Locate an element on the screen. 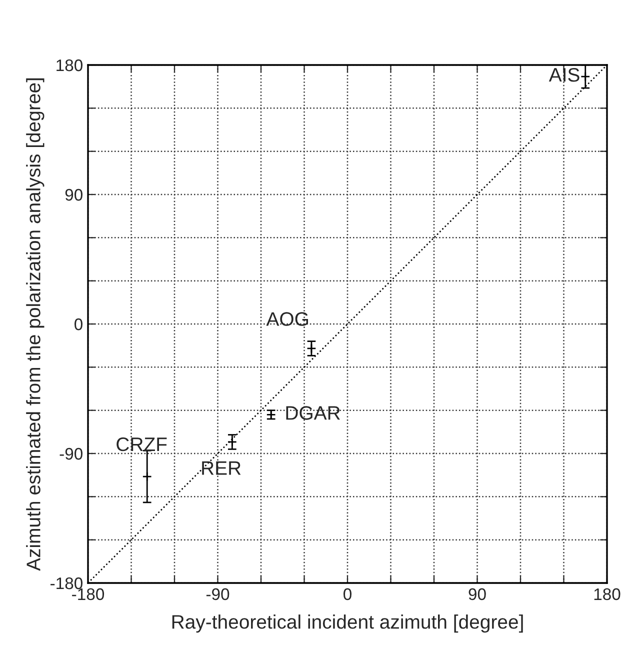 This screenshot has height=651, width=627. y-tick-label: 0 is located at coordinates (78, 324).